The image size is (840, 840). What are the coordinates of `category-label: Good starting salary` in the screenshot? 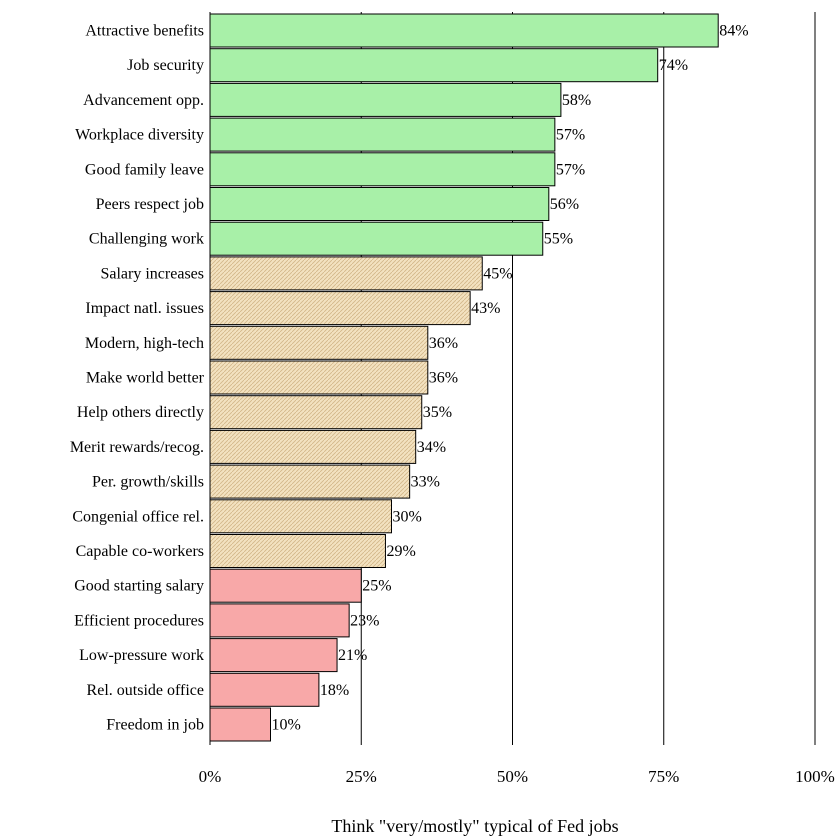 It's located at (139, 586).